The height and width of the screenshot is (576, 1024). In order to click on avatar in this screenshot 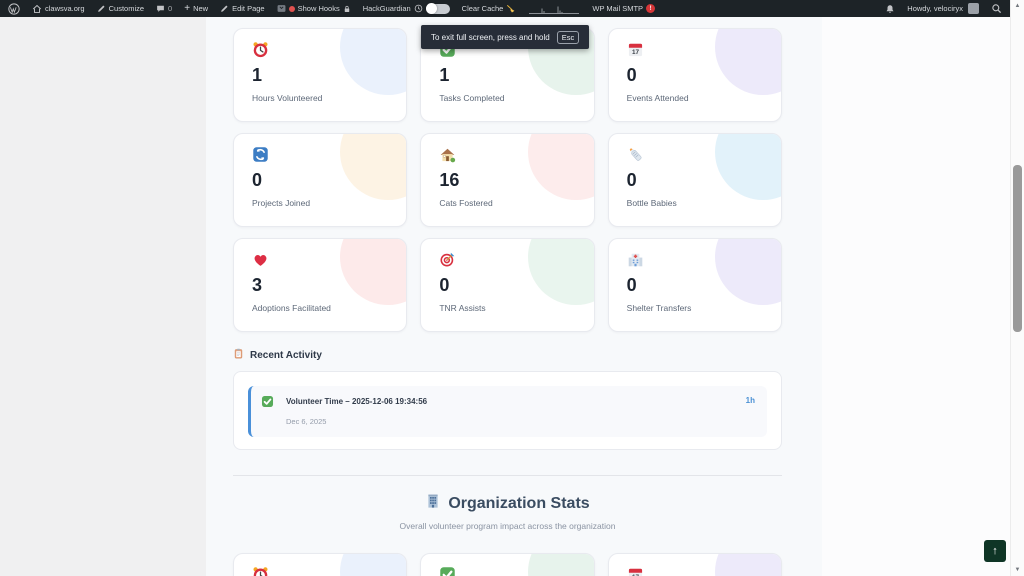, I will do `click(973, 8)`.